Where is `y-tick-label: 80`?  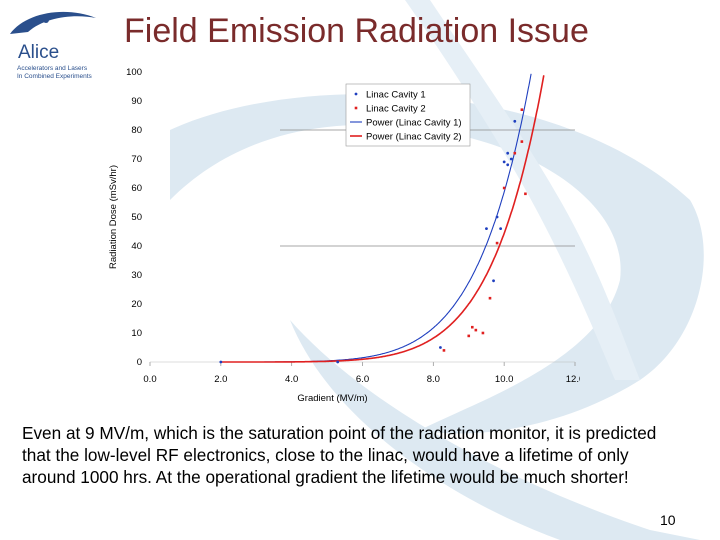
y-tick-label: 80 is located at coordinates (136, 130).